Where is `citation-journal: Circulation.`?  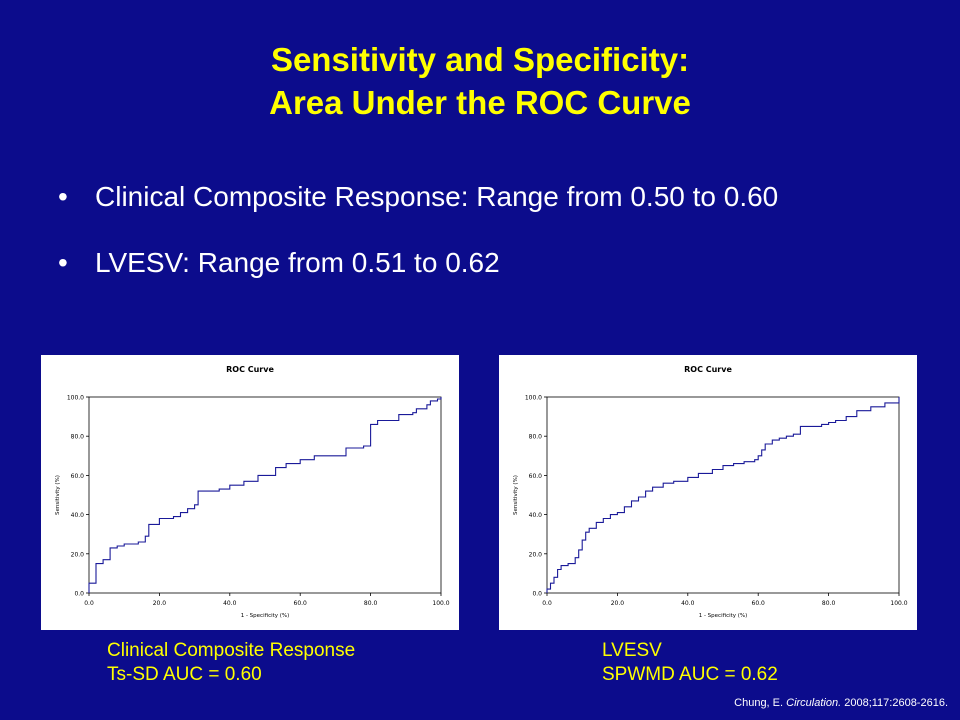
citation-journal: Circulation. is located at coordinates (814, 703).